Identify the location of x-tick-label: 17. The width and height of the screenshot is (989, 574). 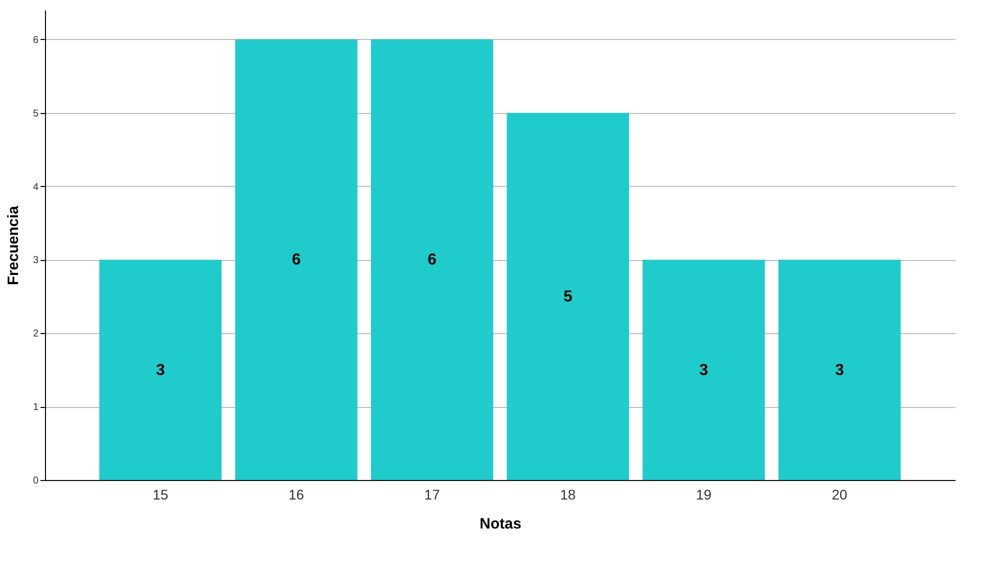
(432, 494).